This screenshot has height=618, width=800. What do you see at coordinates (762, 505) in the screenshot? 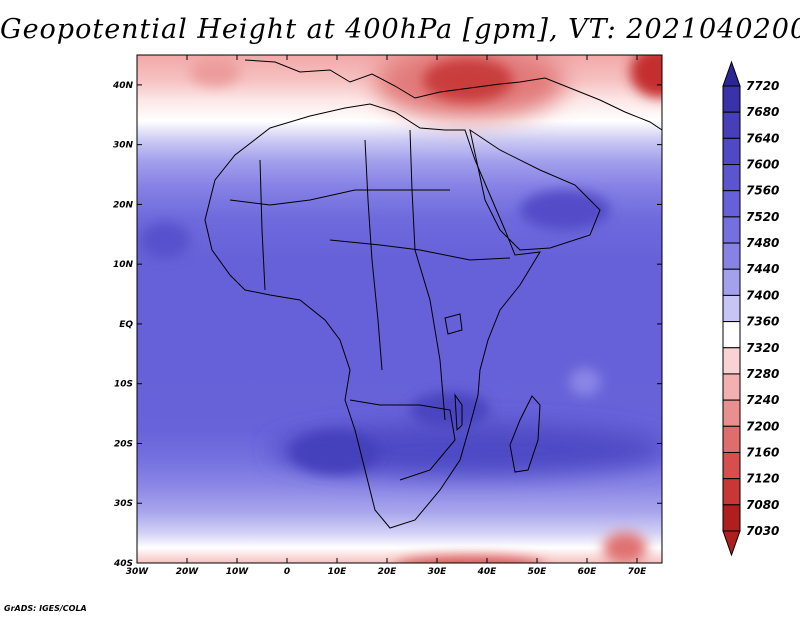
I see `colorbar-label: 7080` at bounding box center [762, 505].